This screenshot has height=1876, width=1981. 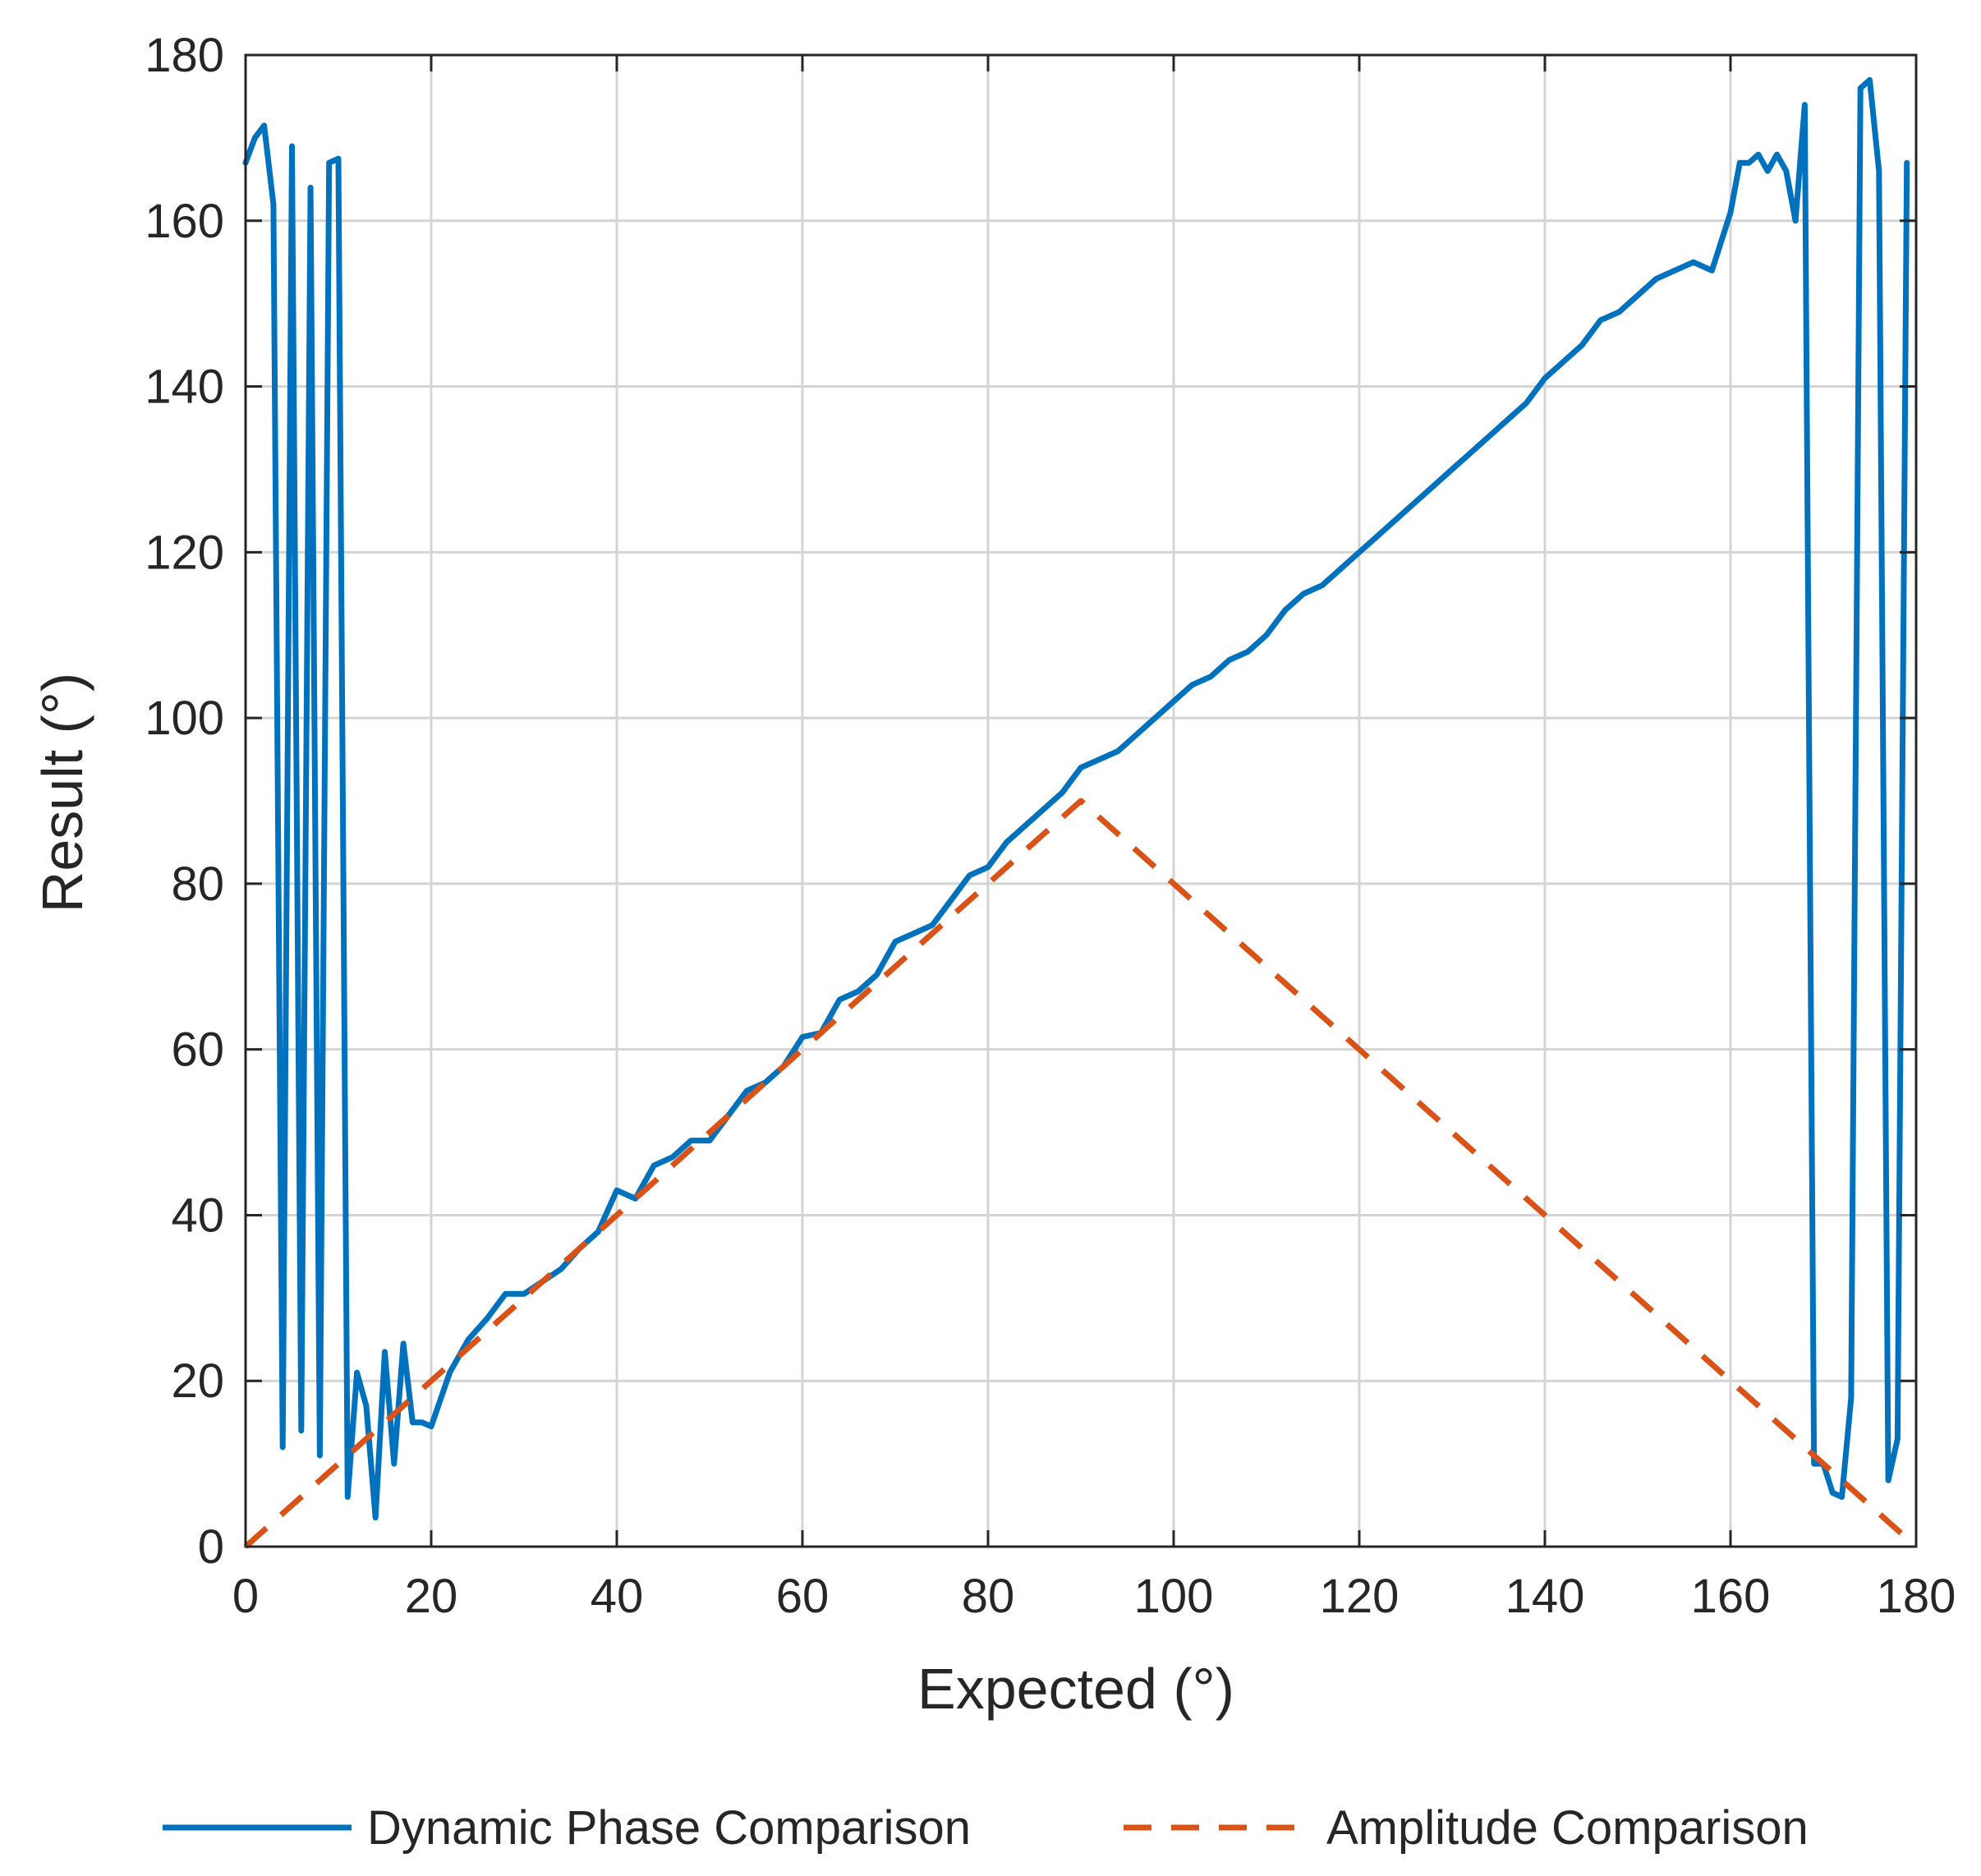 I want to click on x-tick-label: 100, so click(x=1174, y=1596).